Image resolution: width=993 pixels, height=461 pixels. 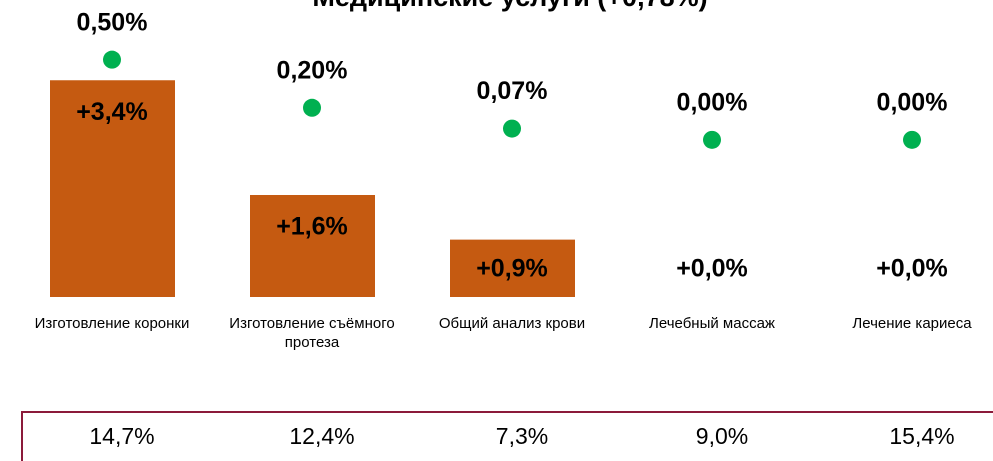 What do you see at coordinates (912, 323) in the screenshot?
I see `category-label: Лечение кариеса` at bounding box center [912, 323].